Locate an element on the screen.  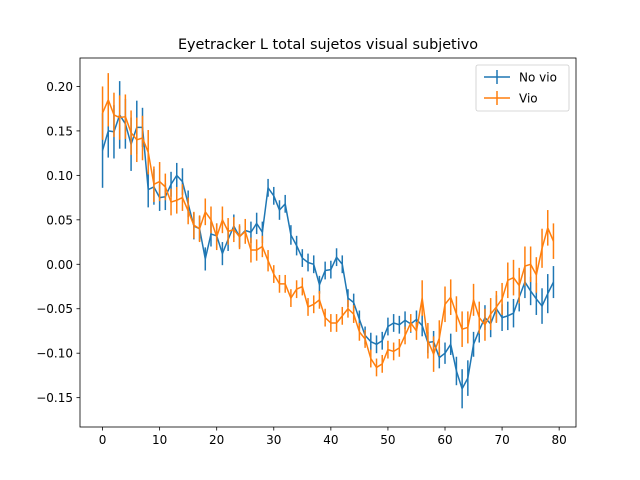
legend-label: No vio is located at coordinates (538, 78).